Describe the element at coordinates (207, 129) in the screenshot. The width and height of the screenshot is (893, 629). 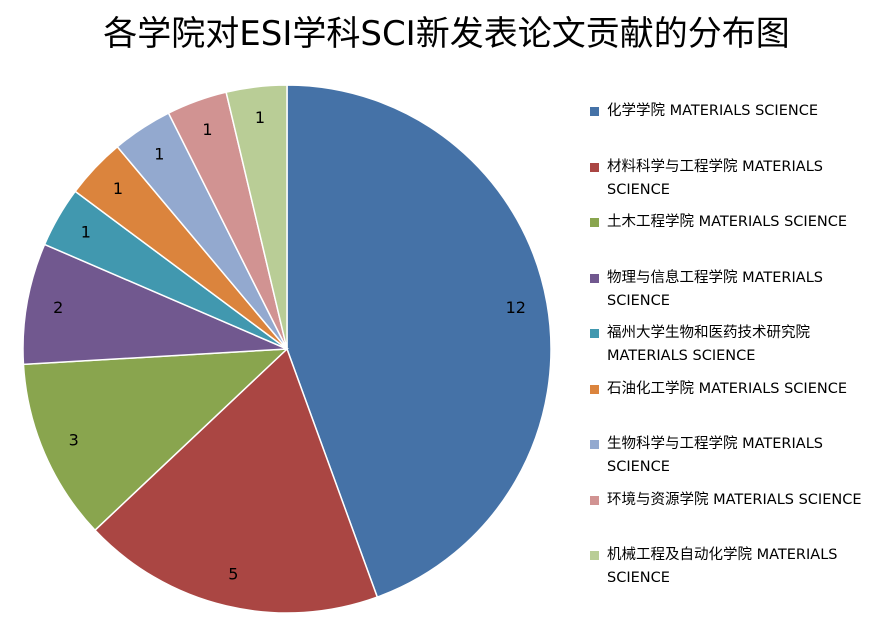
I see `slice-value-label-8: 1` at that location.